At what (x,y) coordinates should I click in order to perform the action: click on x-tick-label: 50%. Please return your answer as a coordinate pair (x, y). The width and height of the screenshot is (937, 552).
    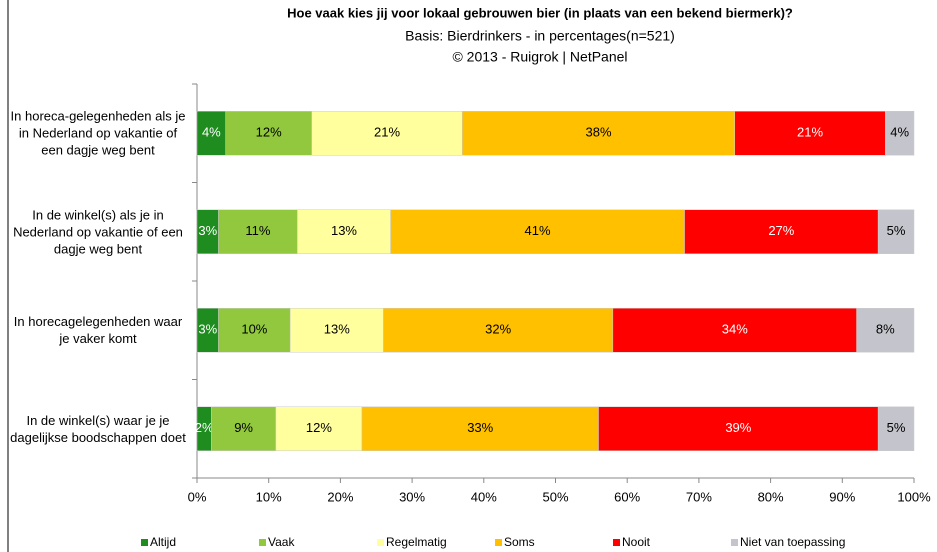
    Looking at the image, I should click on (555, 496).